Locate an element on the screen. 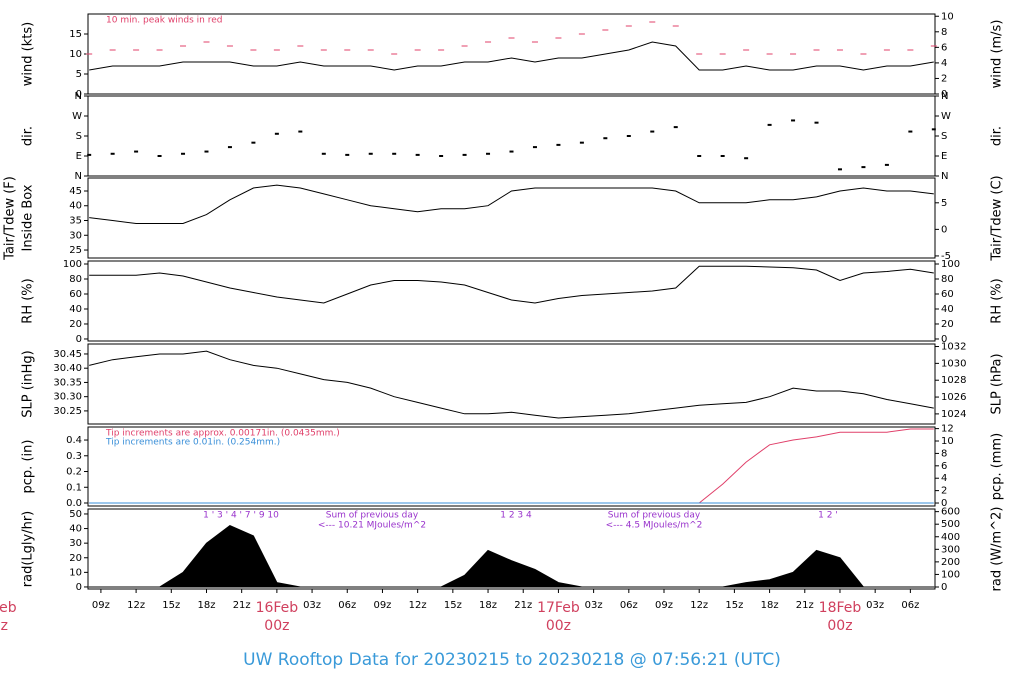  series-label: 10 min. peak winds in red is located at coordinates (164, 21).